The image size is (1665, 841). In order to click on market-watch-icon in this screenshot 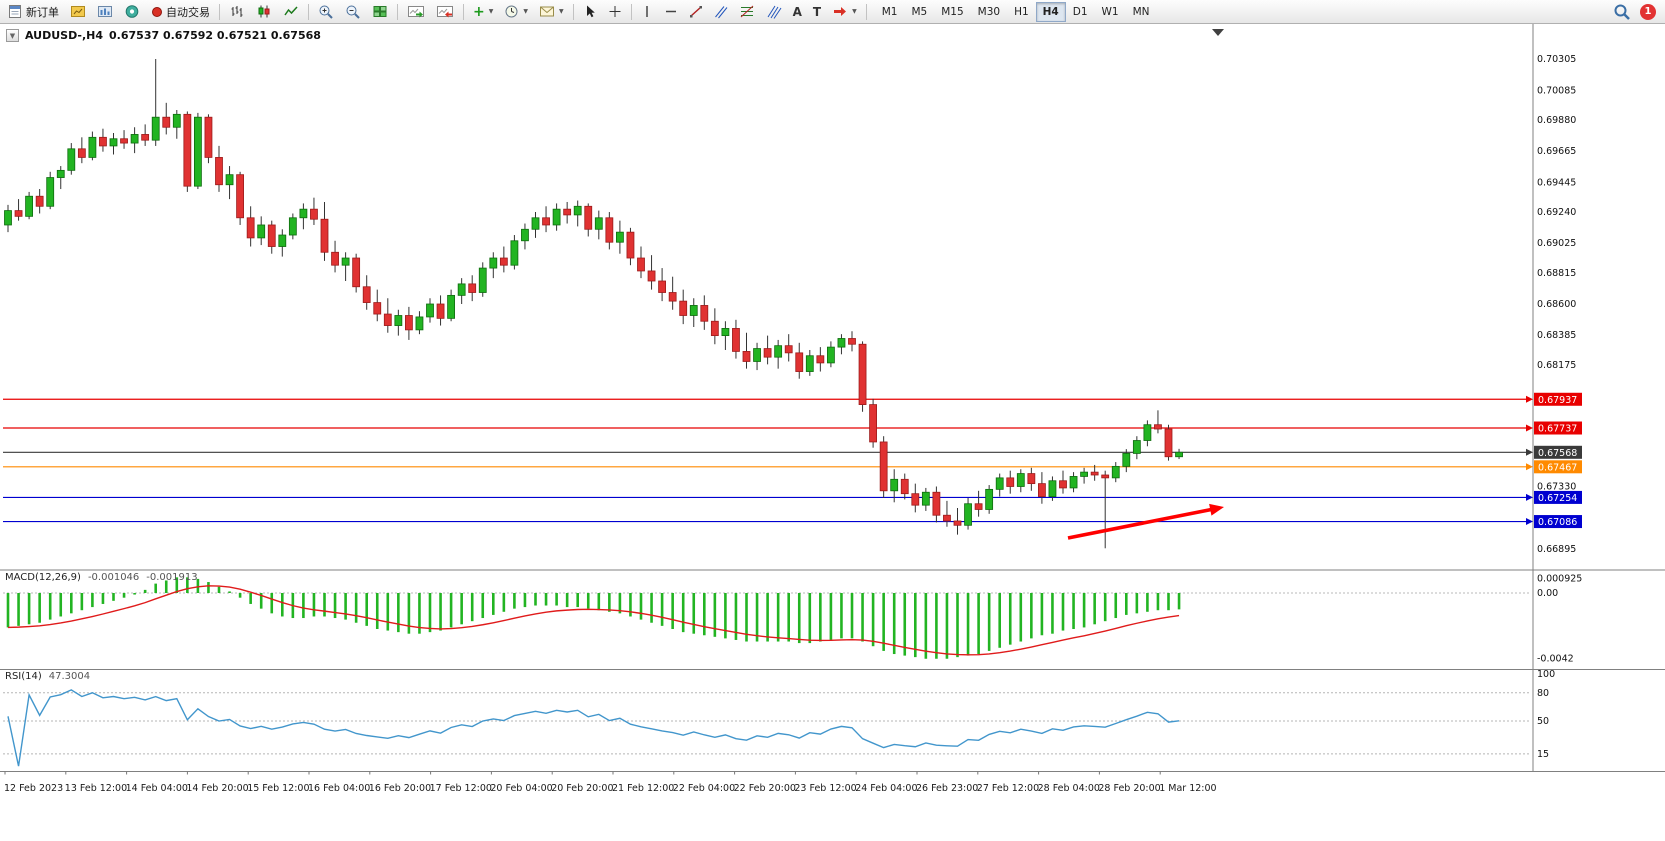, I will do `click(105, 11)`.